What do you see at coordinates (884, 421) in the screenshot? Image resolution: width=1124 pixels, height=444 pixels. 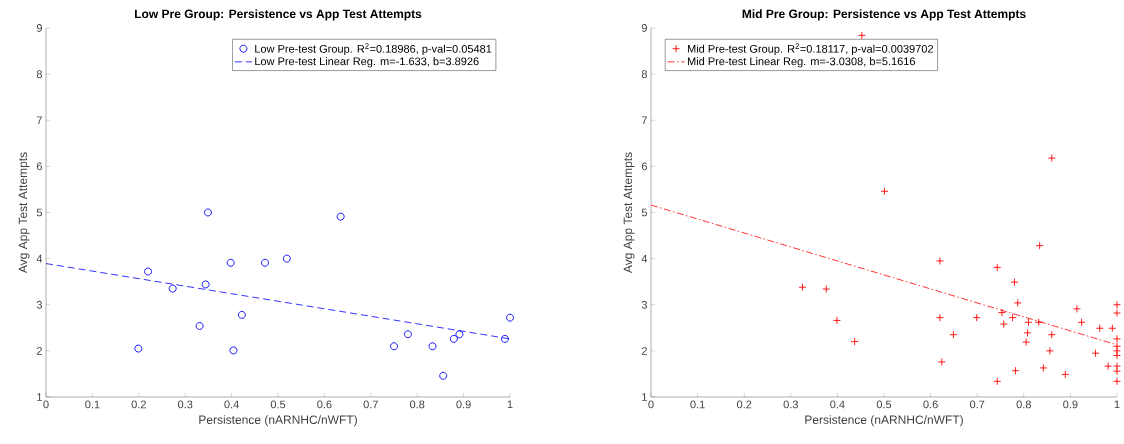 I see `x-axis-title: Persistence (nARNHC/nWFT)` at bounding box center [884, 421].